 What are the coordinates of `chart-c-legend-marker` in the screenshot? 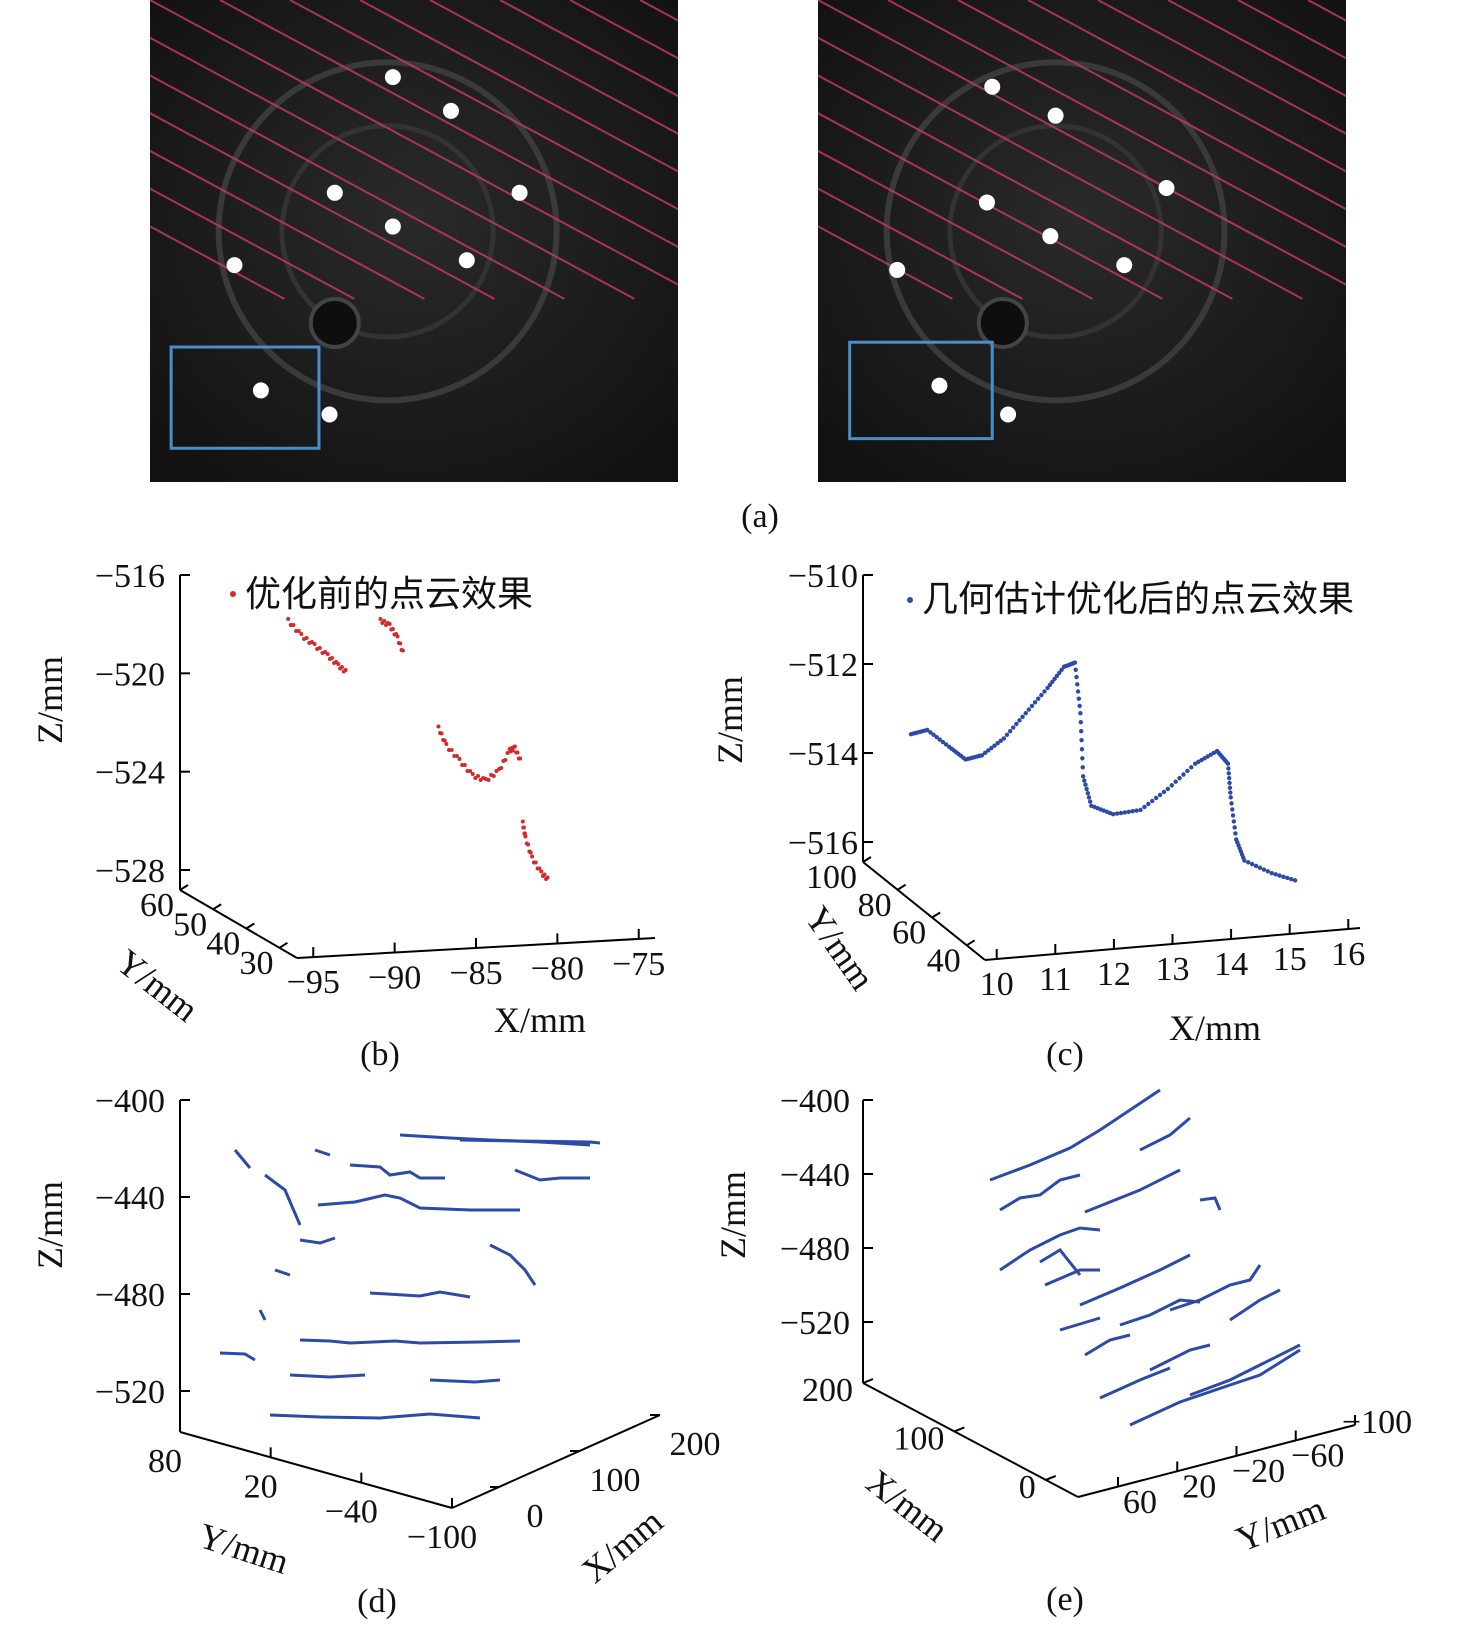 It's located at (910, 600).